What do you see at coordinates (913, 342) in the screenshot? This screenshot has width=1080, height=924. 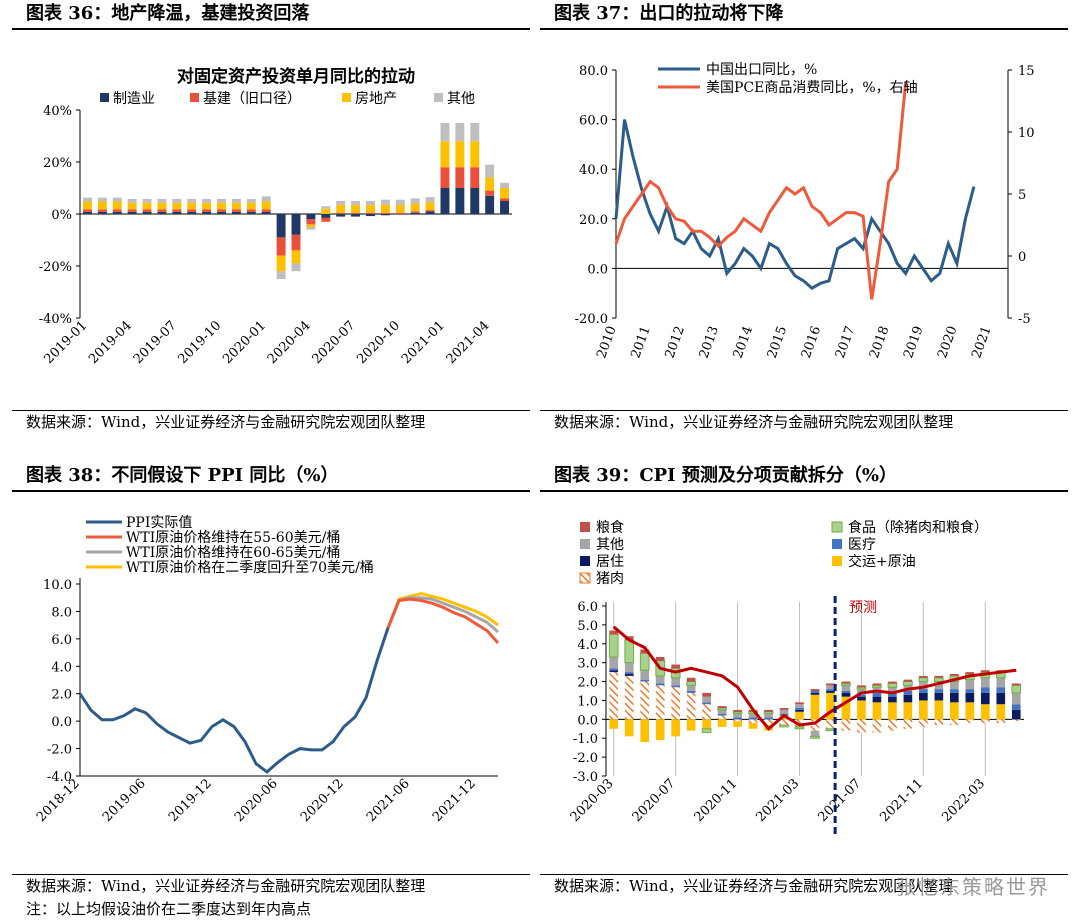 I see `x-tick-label: 2019` at bounding box center [913, 342].